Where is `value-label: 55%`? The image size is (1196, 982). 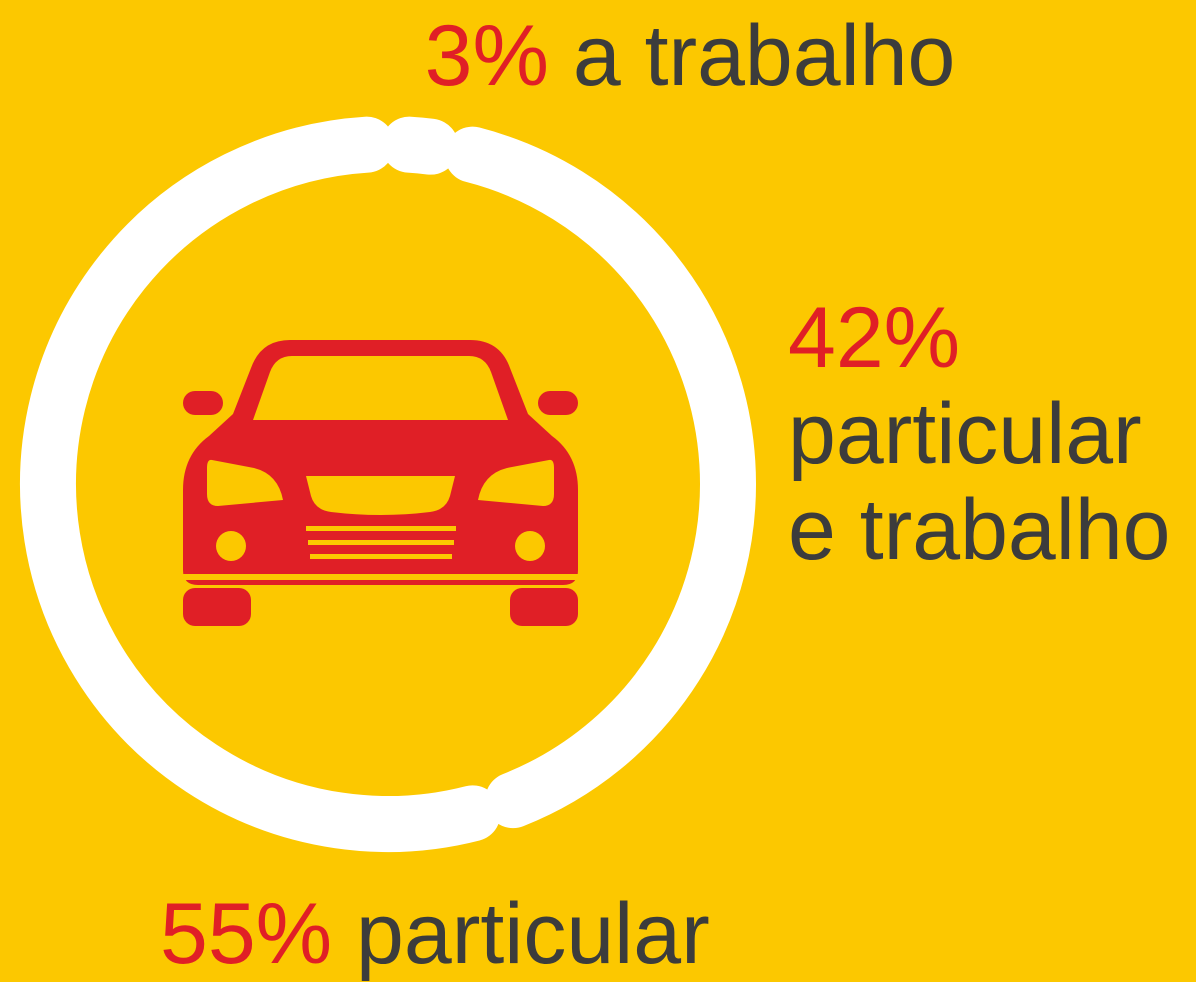
value-label: 55% is located at coordinates (246, 934).